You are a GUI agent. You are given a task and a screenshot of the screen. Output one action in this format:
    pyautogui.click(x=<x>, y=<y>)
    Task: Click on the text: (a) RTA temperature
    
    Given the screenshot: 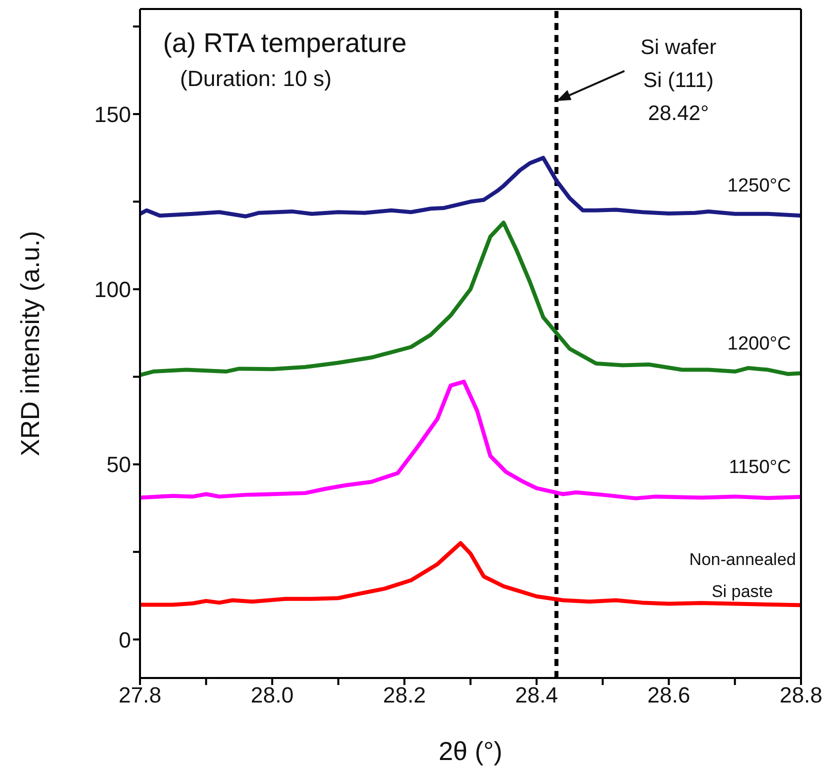 What is the action you would take?
    pyautogui.click(x=285, y=43)
    